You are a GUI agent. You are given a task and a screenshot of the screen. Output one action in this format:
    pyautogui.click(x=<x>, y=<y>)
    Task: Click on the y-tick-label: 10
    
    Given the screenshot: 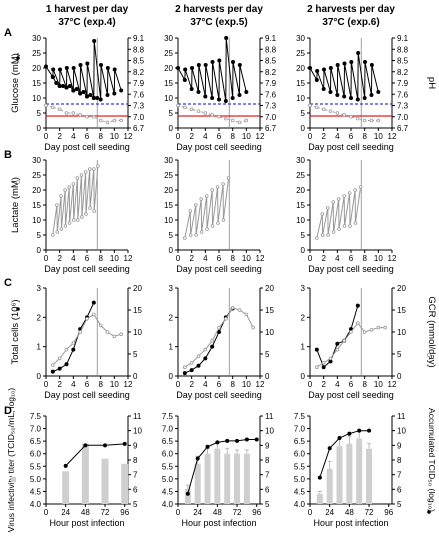 What is the action you would take?
    pyautogui.click(x=36, y=98)
    